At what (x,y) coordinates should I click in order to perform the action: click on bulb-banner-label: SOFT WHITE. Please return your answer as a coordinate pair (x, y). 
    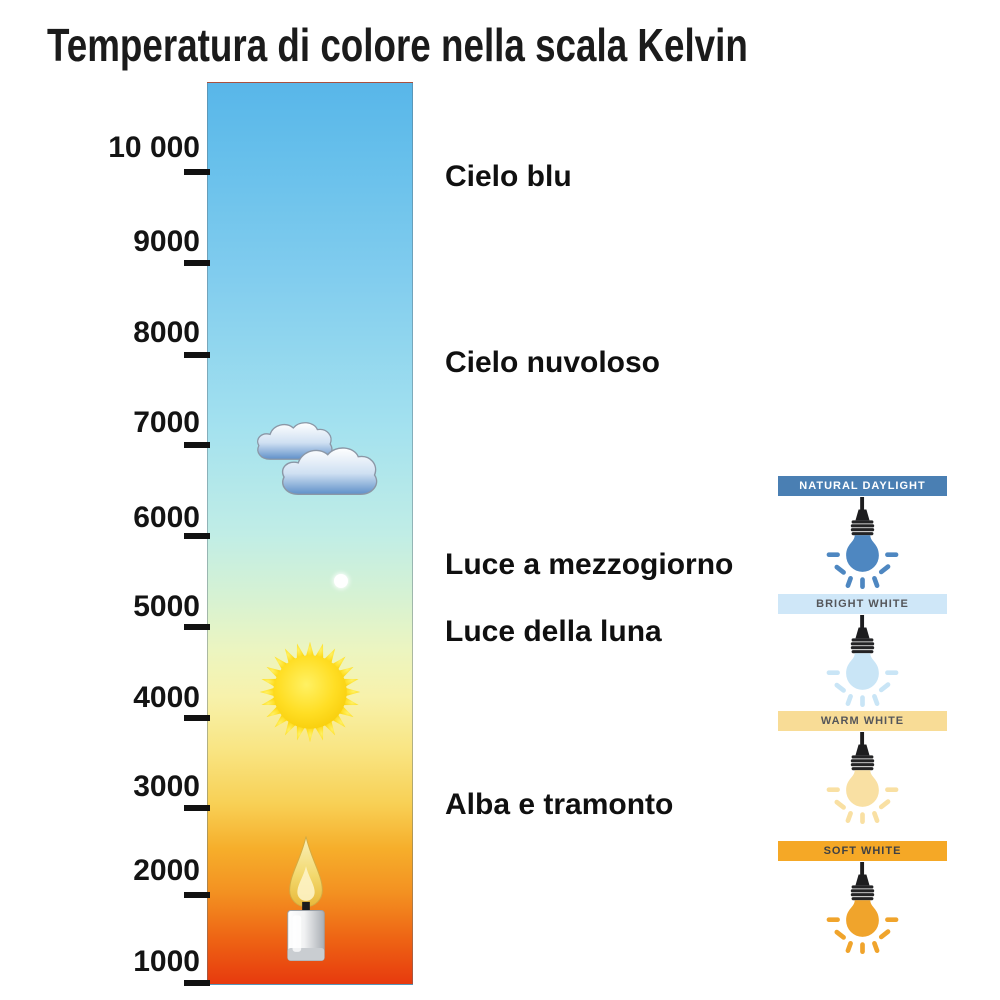
    Looking at the image, I should click on (862, 851).